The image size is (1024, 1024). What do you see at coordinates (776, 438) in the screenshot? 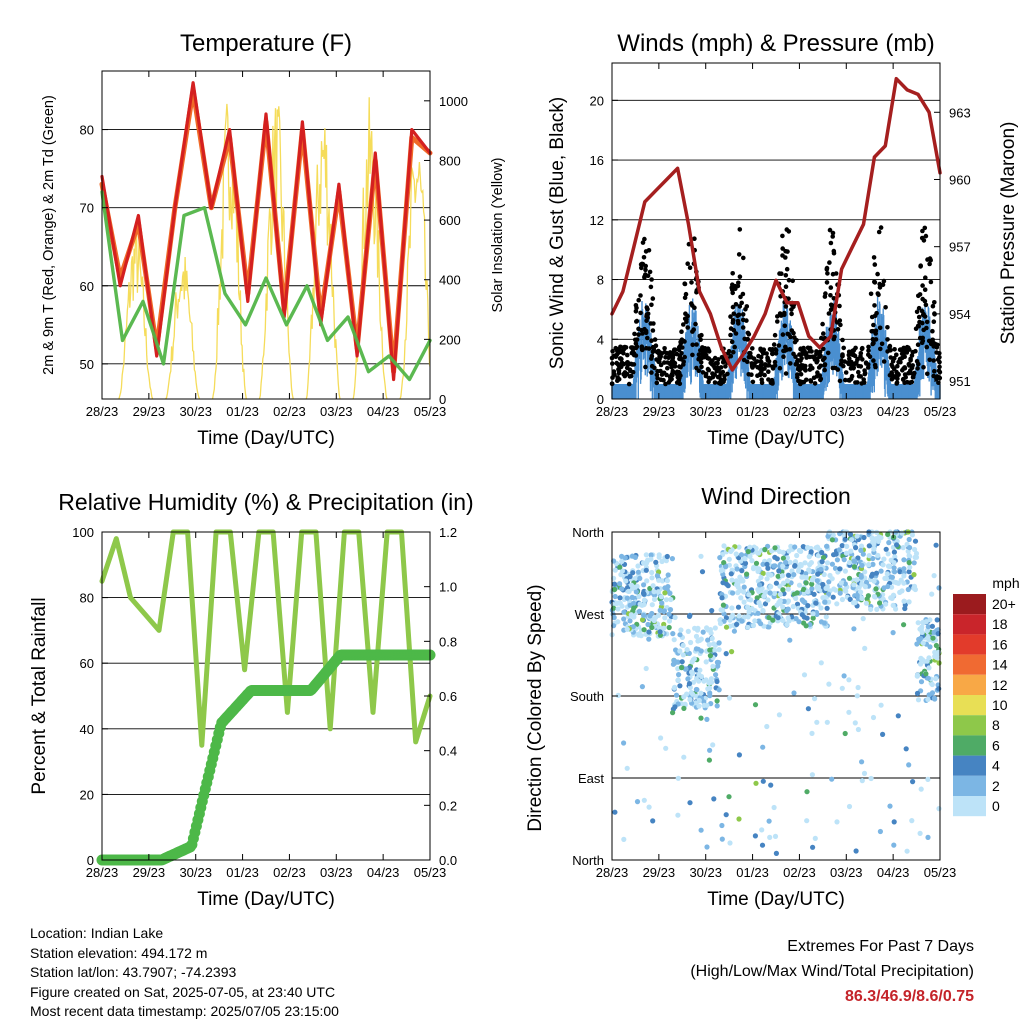
I see `winds-xlabel: Time (Day/UTC)` at bounding box center [776, 438].